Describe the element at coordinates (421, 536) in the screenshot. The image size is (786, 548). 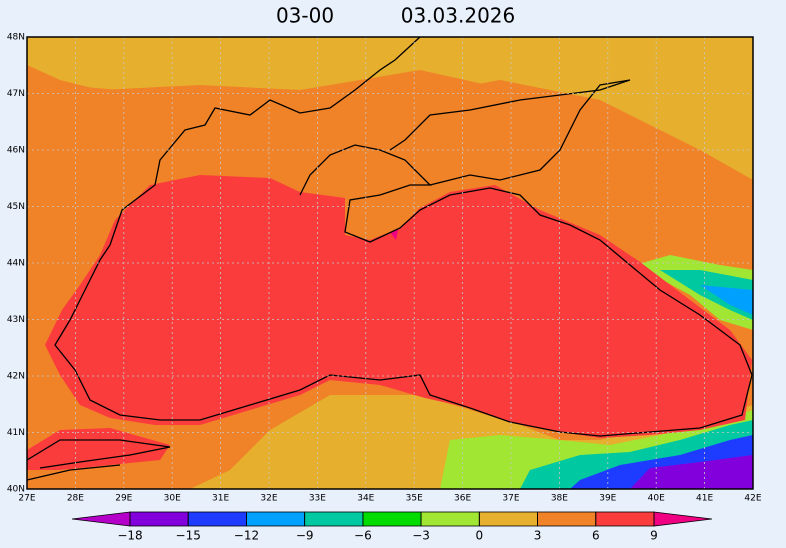
I see `colorbar-label: −3` at that location.